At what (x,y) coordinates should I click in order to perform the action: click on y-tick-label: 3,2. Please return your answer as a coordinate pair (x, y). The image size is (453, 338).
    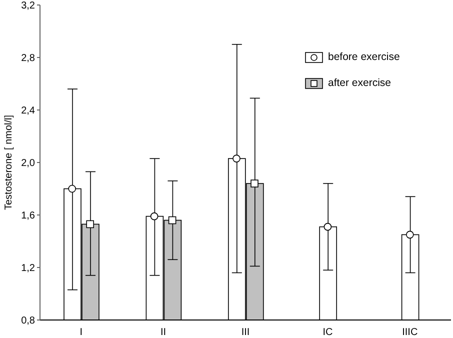
    Looking at the image, I should click on (28, 6).